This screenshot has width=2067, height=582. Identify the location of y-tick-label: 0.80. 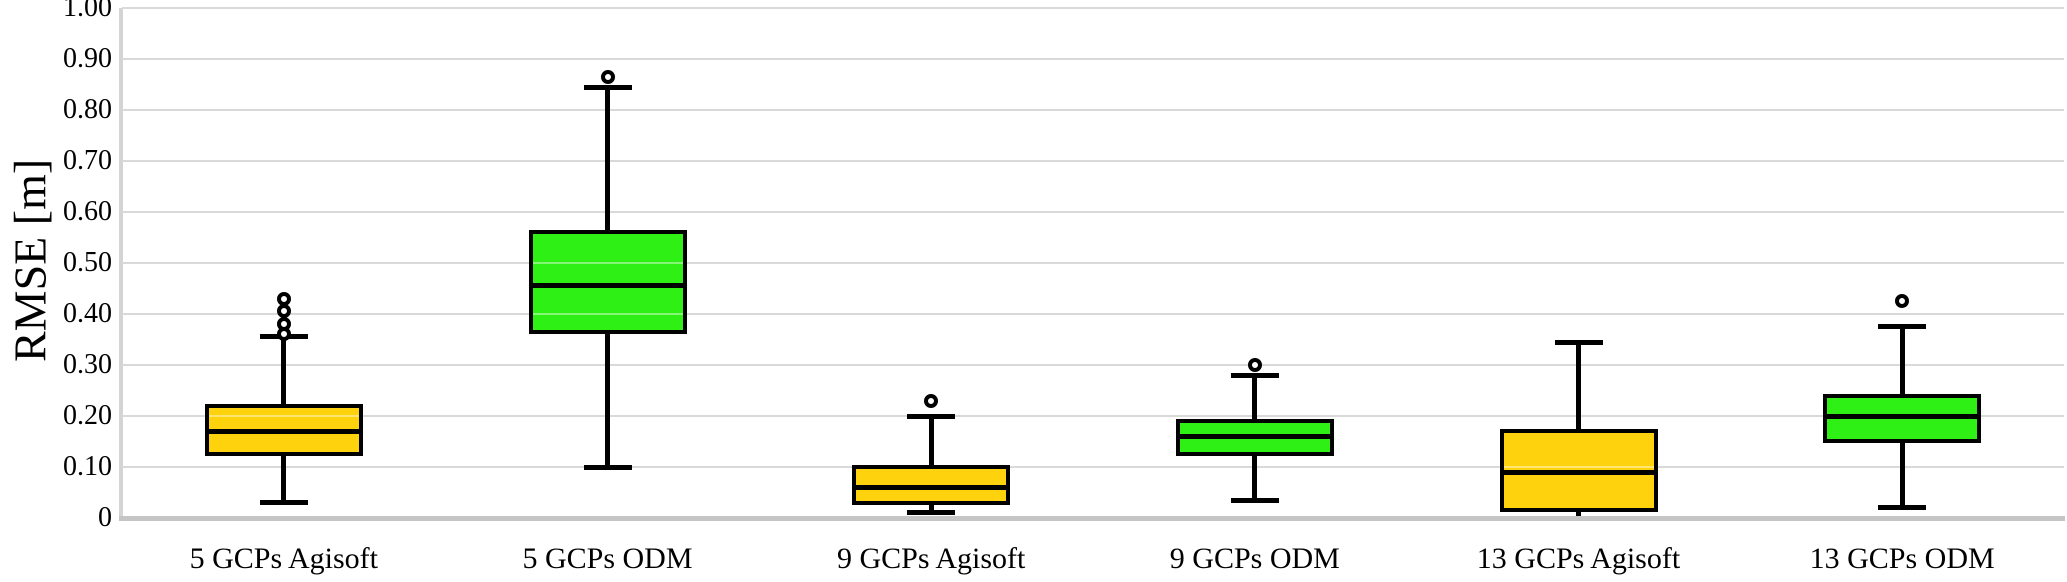
(87, 109).